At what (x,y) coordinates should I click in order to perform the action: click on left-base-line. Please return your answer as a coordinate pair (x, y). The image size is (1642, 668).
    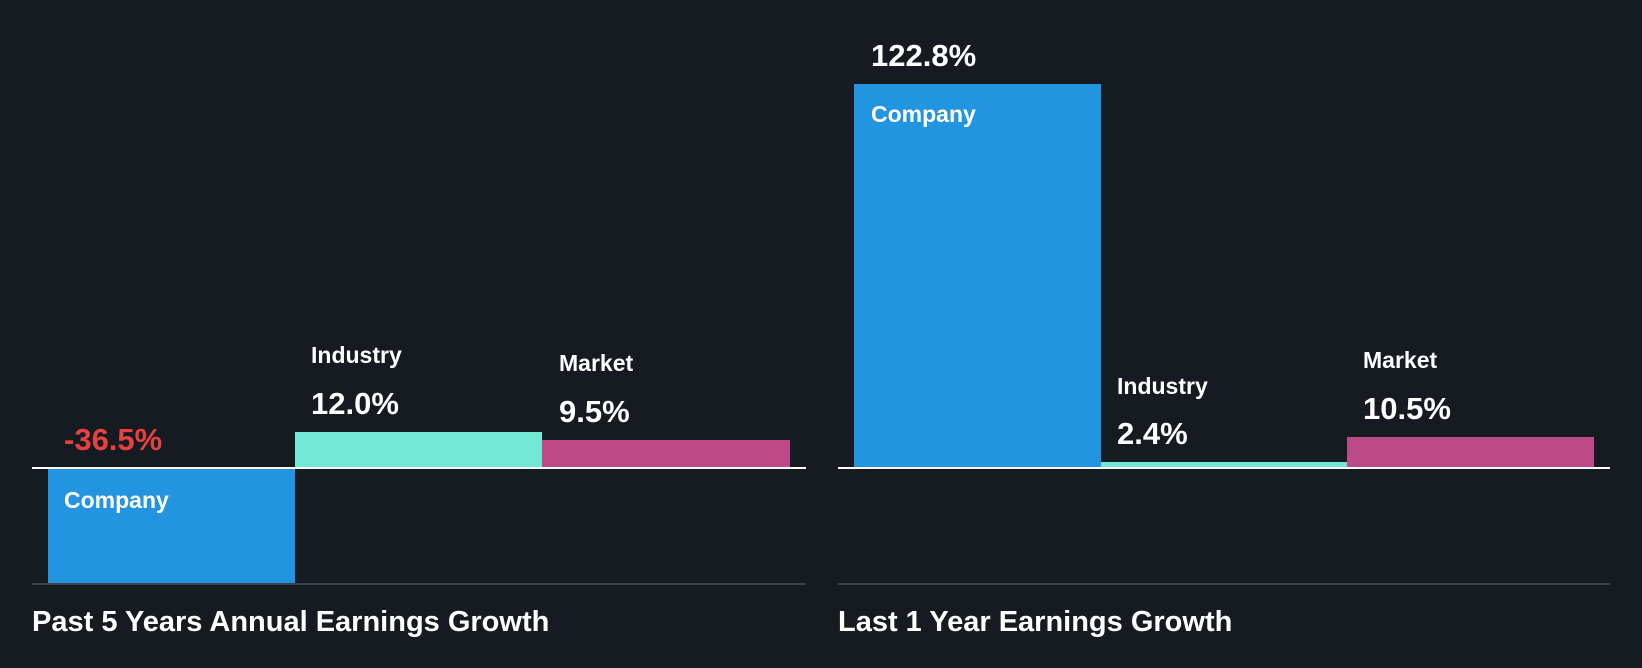
    Looking at the image, I should click on (419, 584).